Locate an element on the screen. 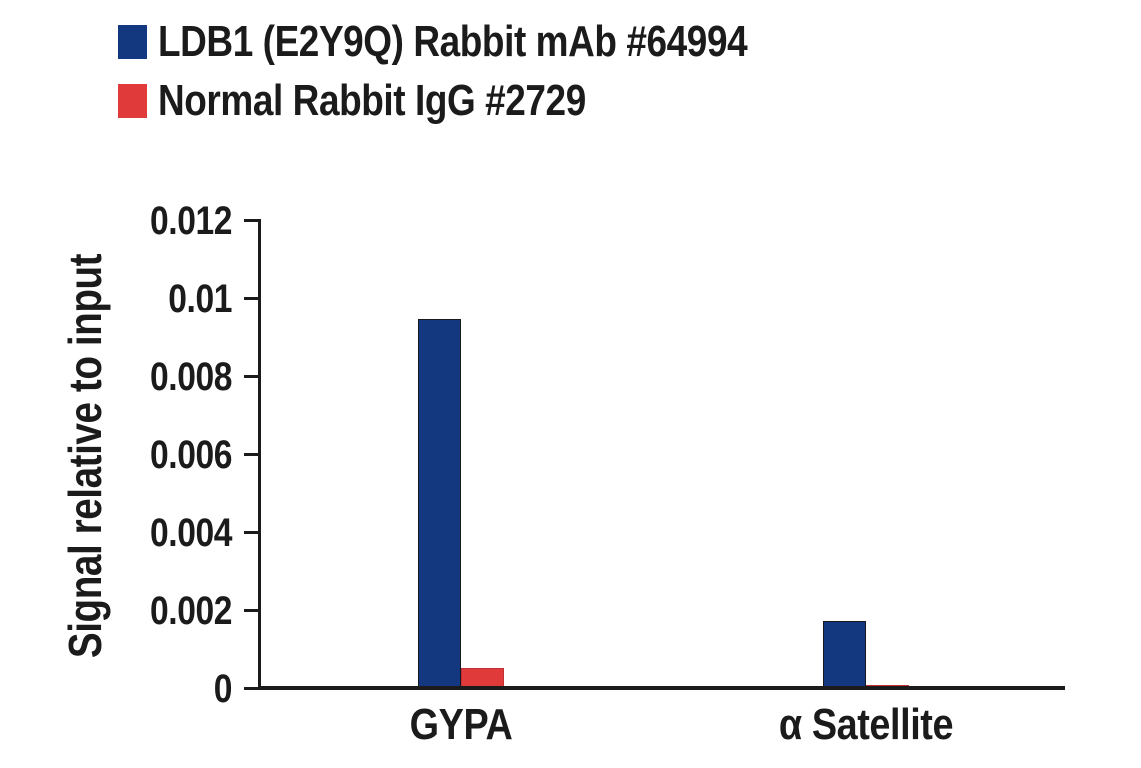  legend-item-mab: LDB1 (E2Y9Q) Rabbit mAb #64994 is located at coordinates (488, 41).